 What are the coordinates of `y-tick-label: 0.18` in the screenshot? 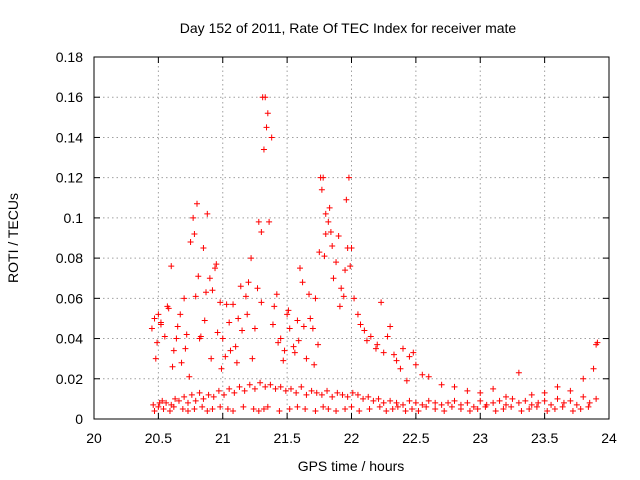 It's located at (69, 57).